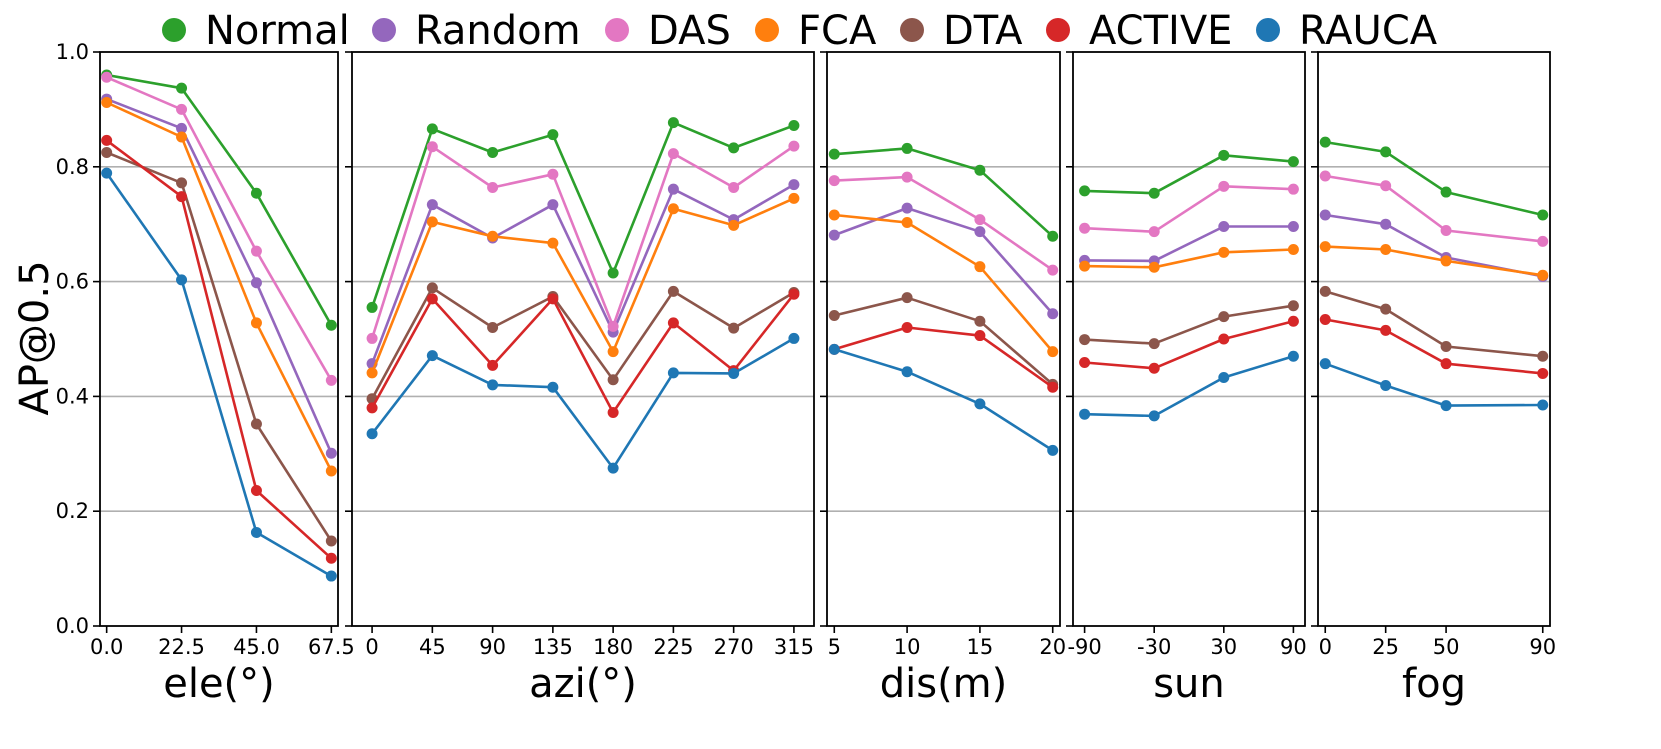 This screenshot has height=749, width=1661. I want to click on fog-x-axis-title: fog, so click(1434, 684).